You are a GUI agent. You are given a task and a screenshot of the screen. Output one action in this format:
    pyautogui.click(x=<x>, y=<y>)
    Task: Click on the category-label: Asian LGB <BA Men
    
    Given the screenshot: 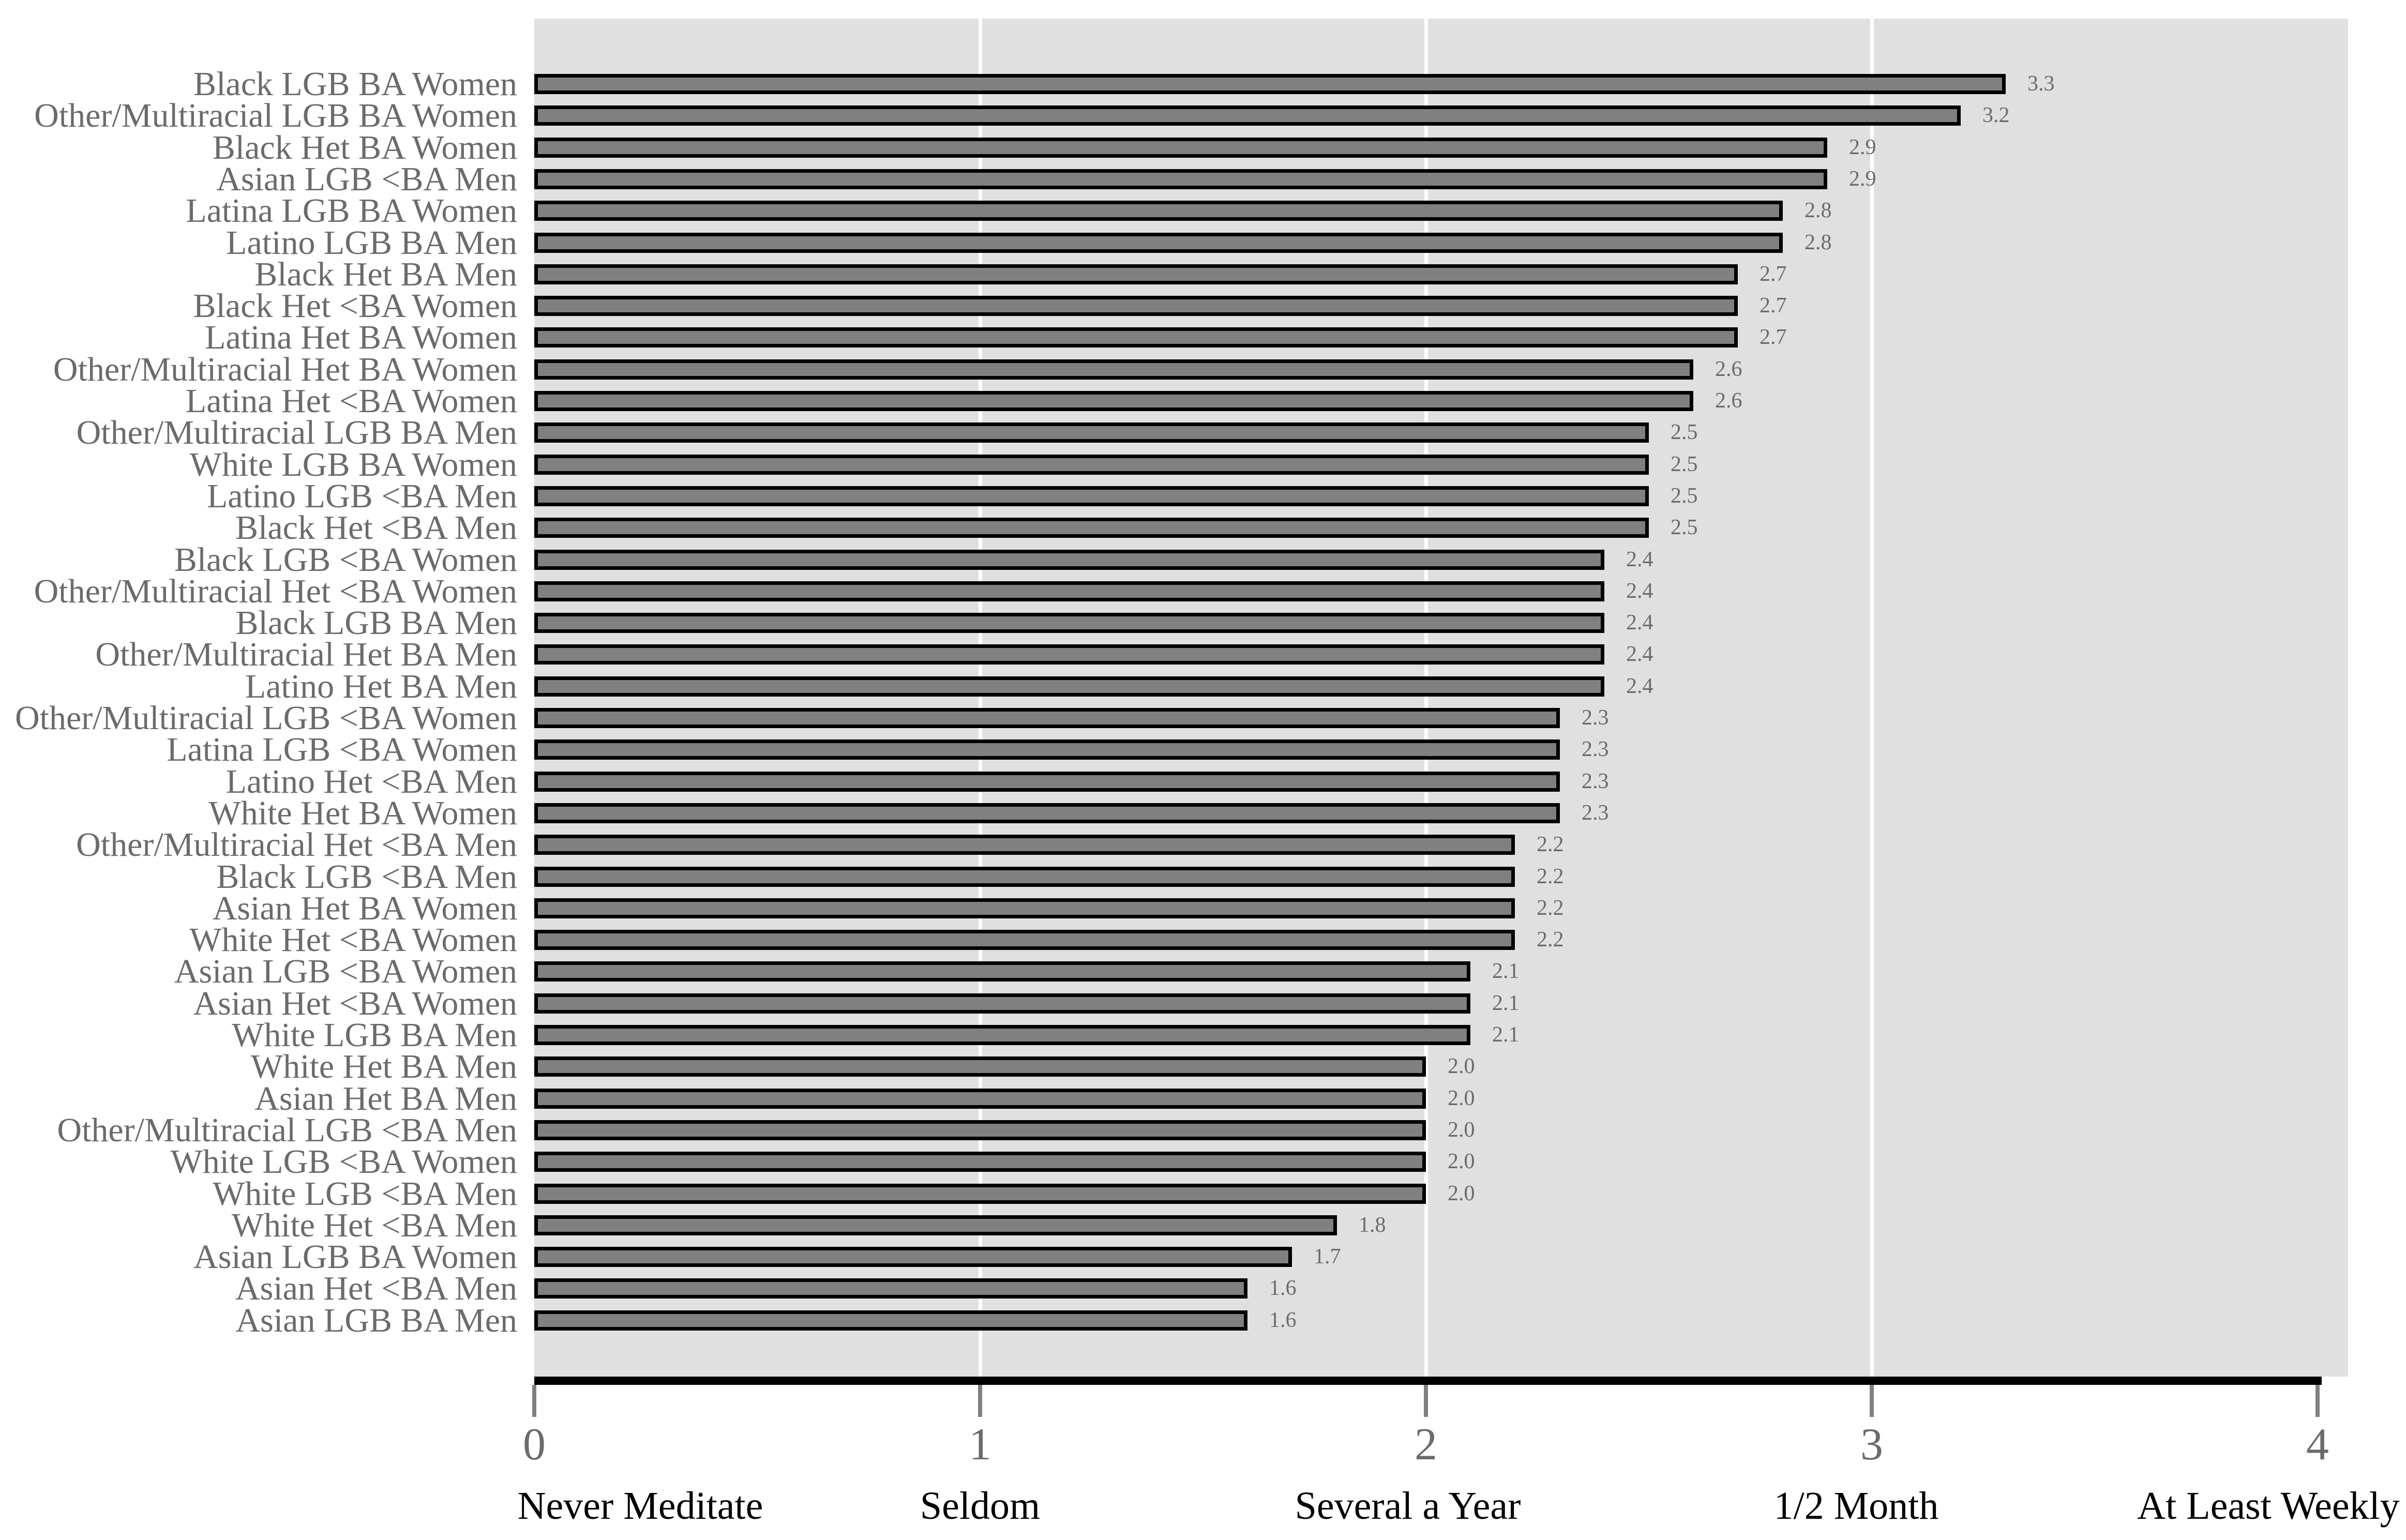 What is the action you would take?
    pyautogui.click(x=366, y=179)
    